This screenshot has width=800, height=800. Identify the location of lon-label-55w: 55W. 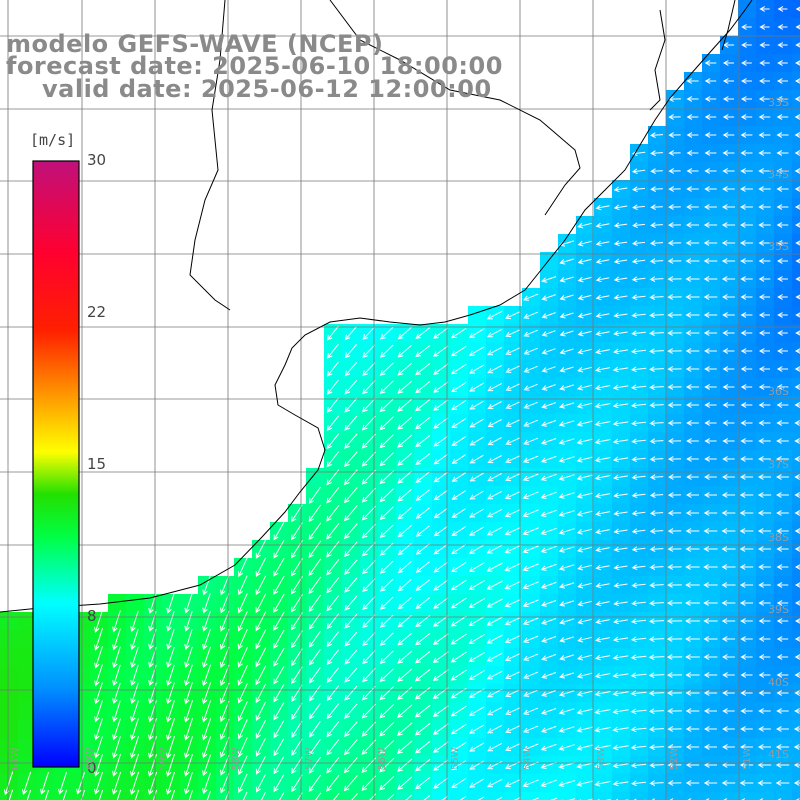
(455, 758).